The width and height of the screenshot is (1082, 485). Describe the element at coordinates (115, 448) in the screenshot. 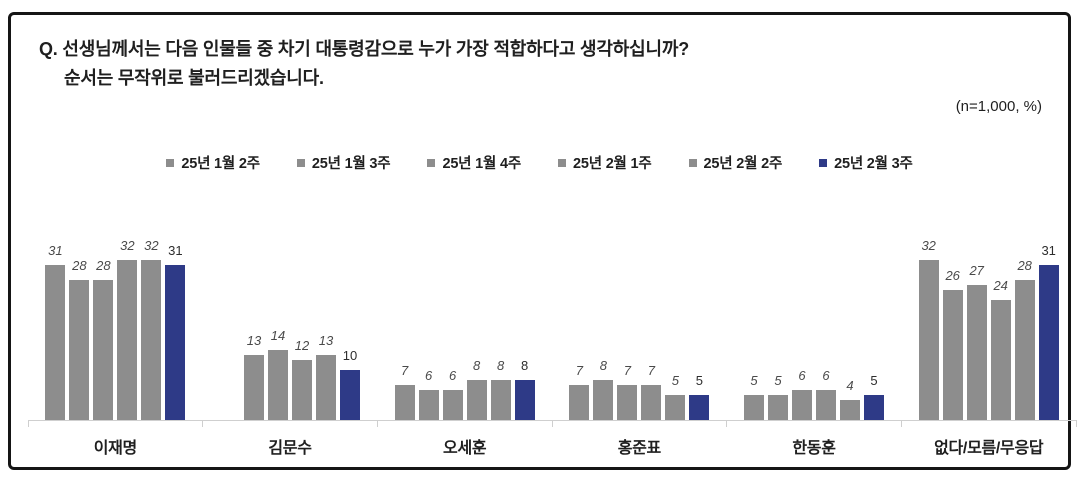

I see `category-label-0: 이재명` at that location.